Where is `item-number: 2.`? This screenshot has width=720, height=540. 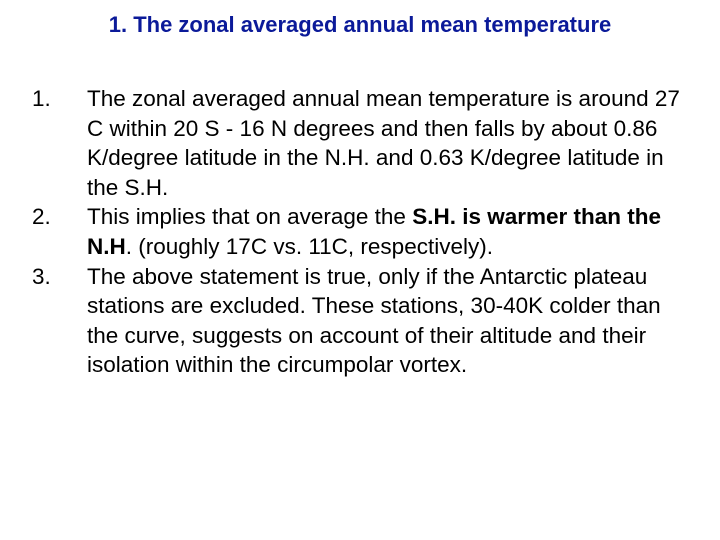 item-number: 2. is located at coordinates (41, 217).